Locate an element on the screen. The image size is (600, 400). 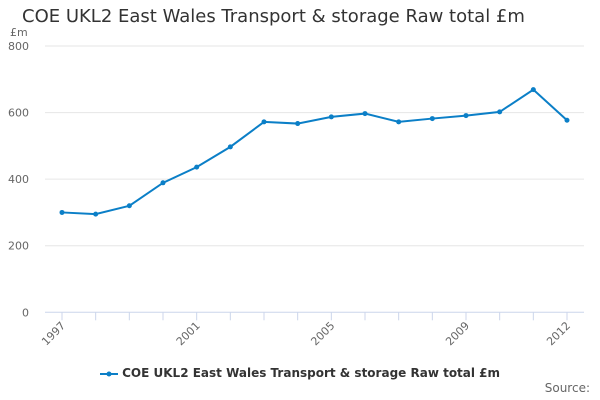
y-tick-label: 800 is located at coordinates (18, 46).